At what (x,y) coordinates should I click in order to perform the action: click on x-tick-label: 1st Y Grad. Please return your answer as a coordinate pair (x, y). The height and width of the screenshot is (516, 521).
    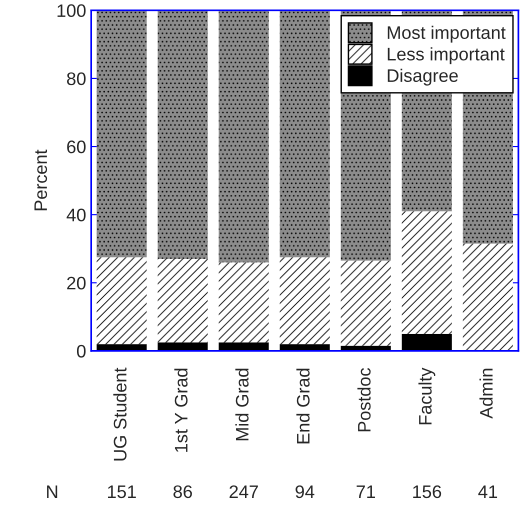
    Looking at the image, I should click on (181, 410).